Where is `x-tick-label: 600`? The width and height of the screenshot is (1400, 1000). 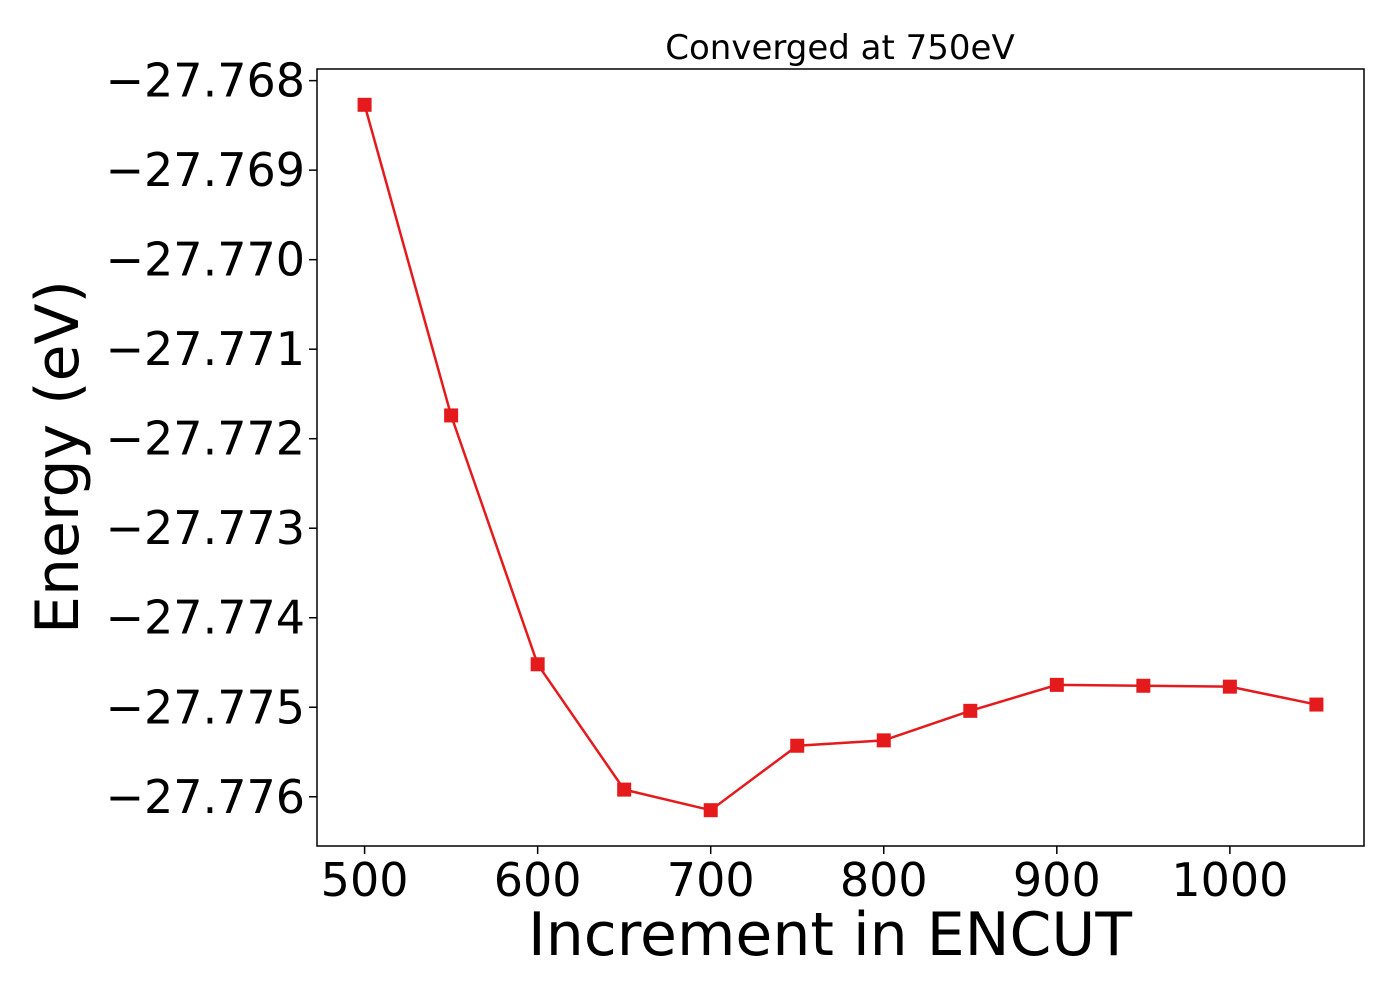 x-tick-label: 600 is located at coordinates (538, 880).